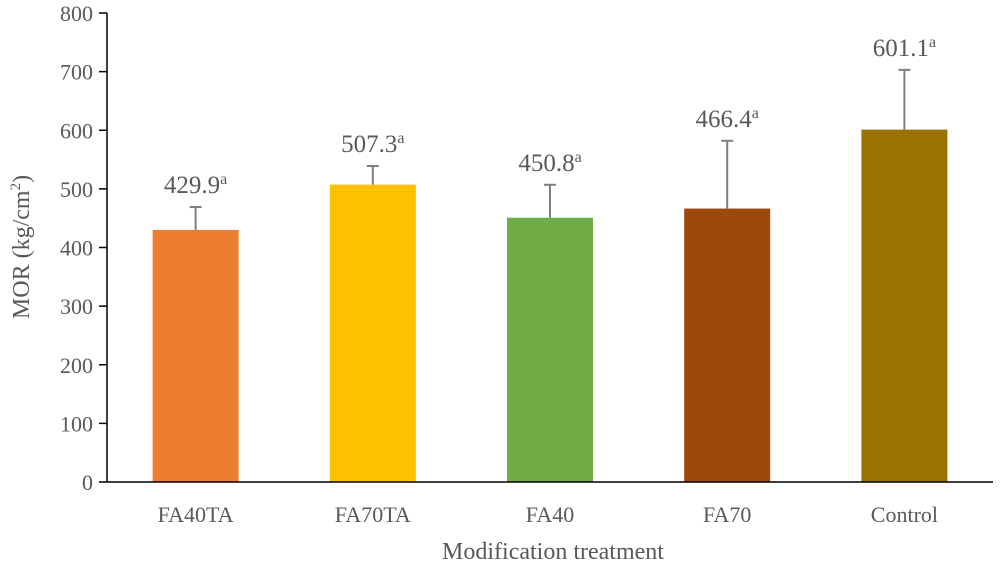  I want to click on y-tick-label: 800, so click(76, 13).